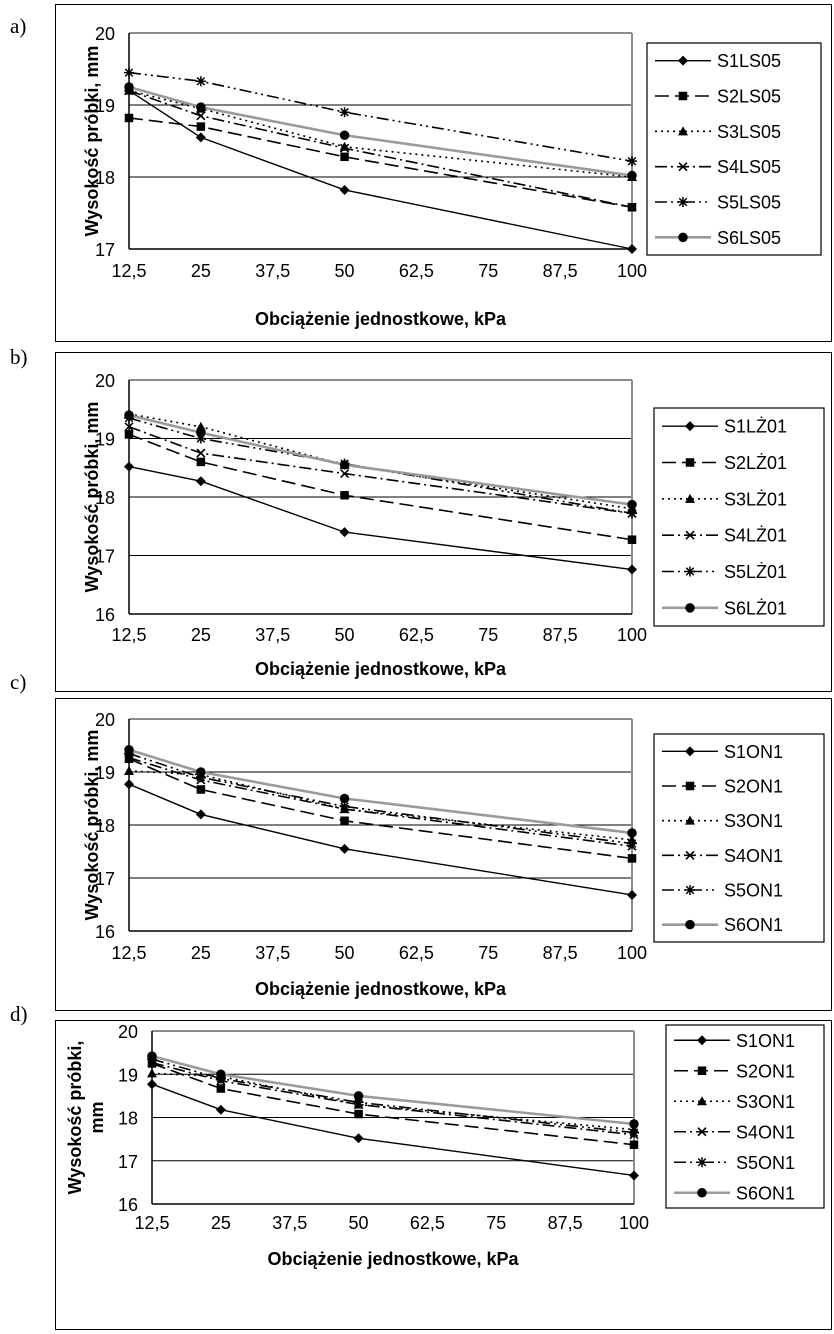 Image resolution: width=834 pixels, height=1334 pixels. I want to click on x-tick-label: 100, so click(632, 953).